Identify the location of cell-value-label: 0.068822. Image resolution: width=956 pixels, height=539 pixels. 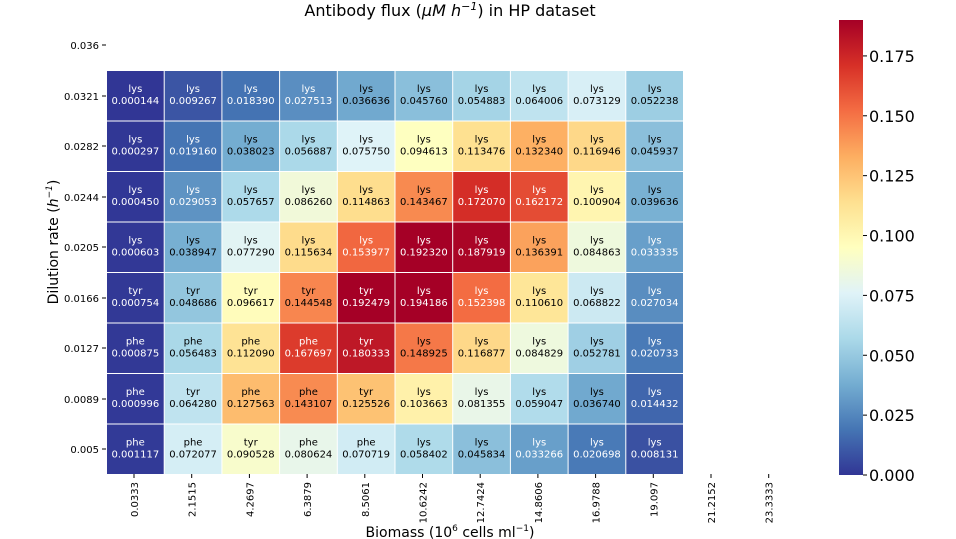
(597, 303).